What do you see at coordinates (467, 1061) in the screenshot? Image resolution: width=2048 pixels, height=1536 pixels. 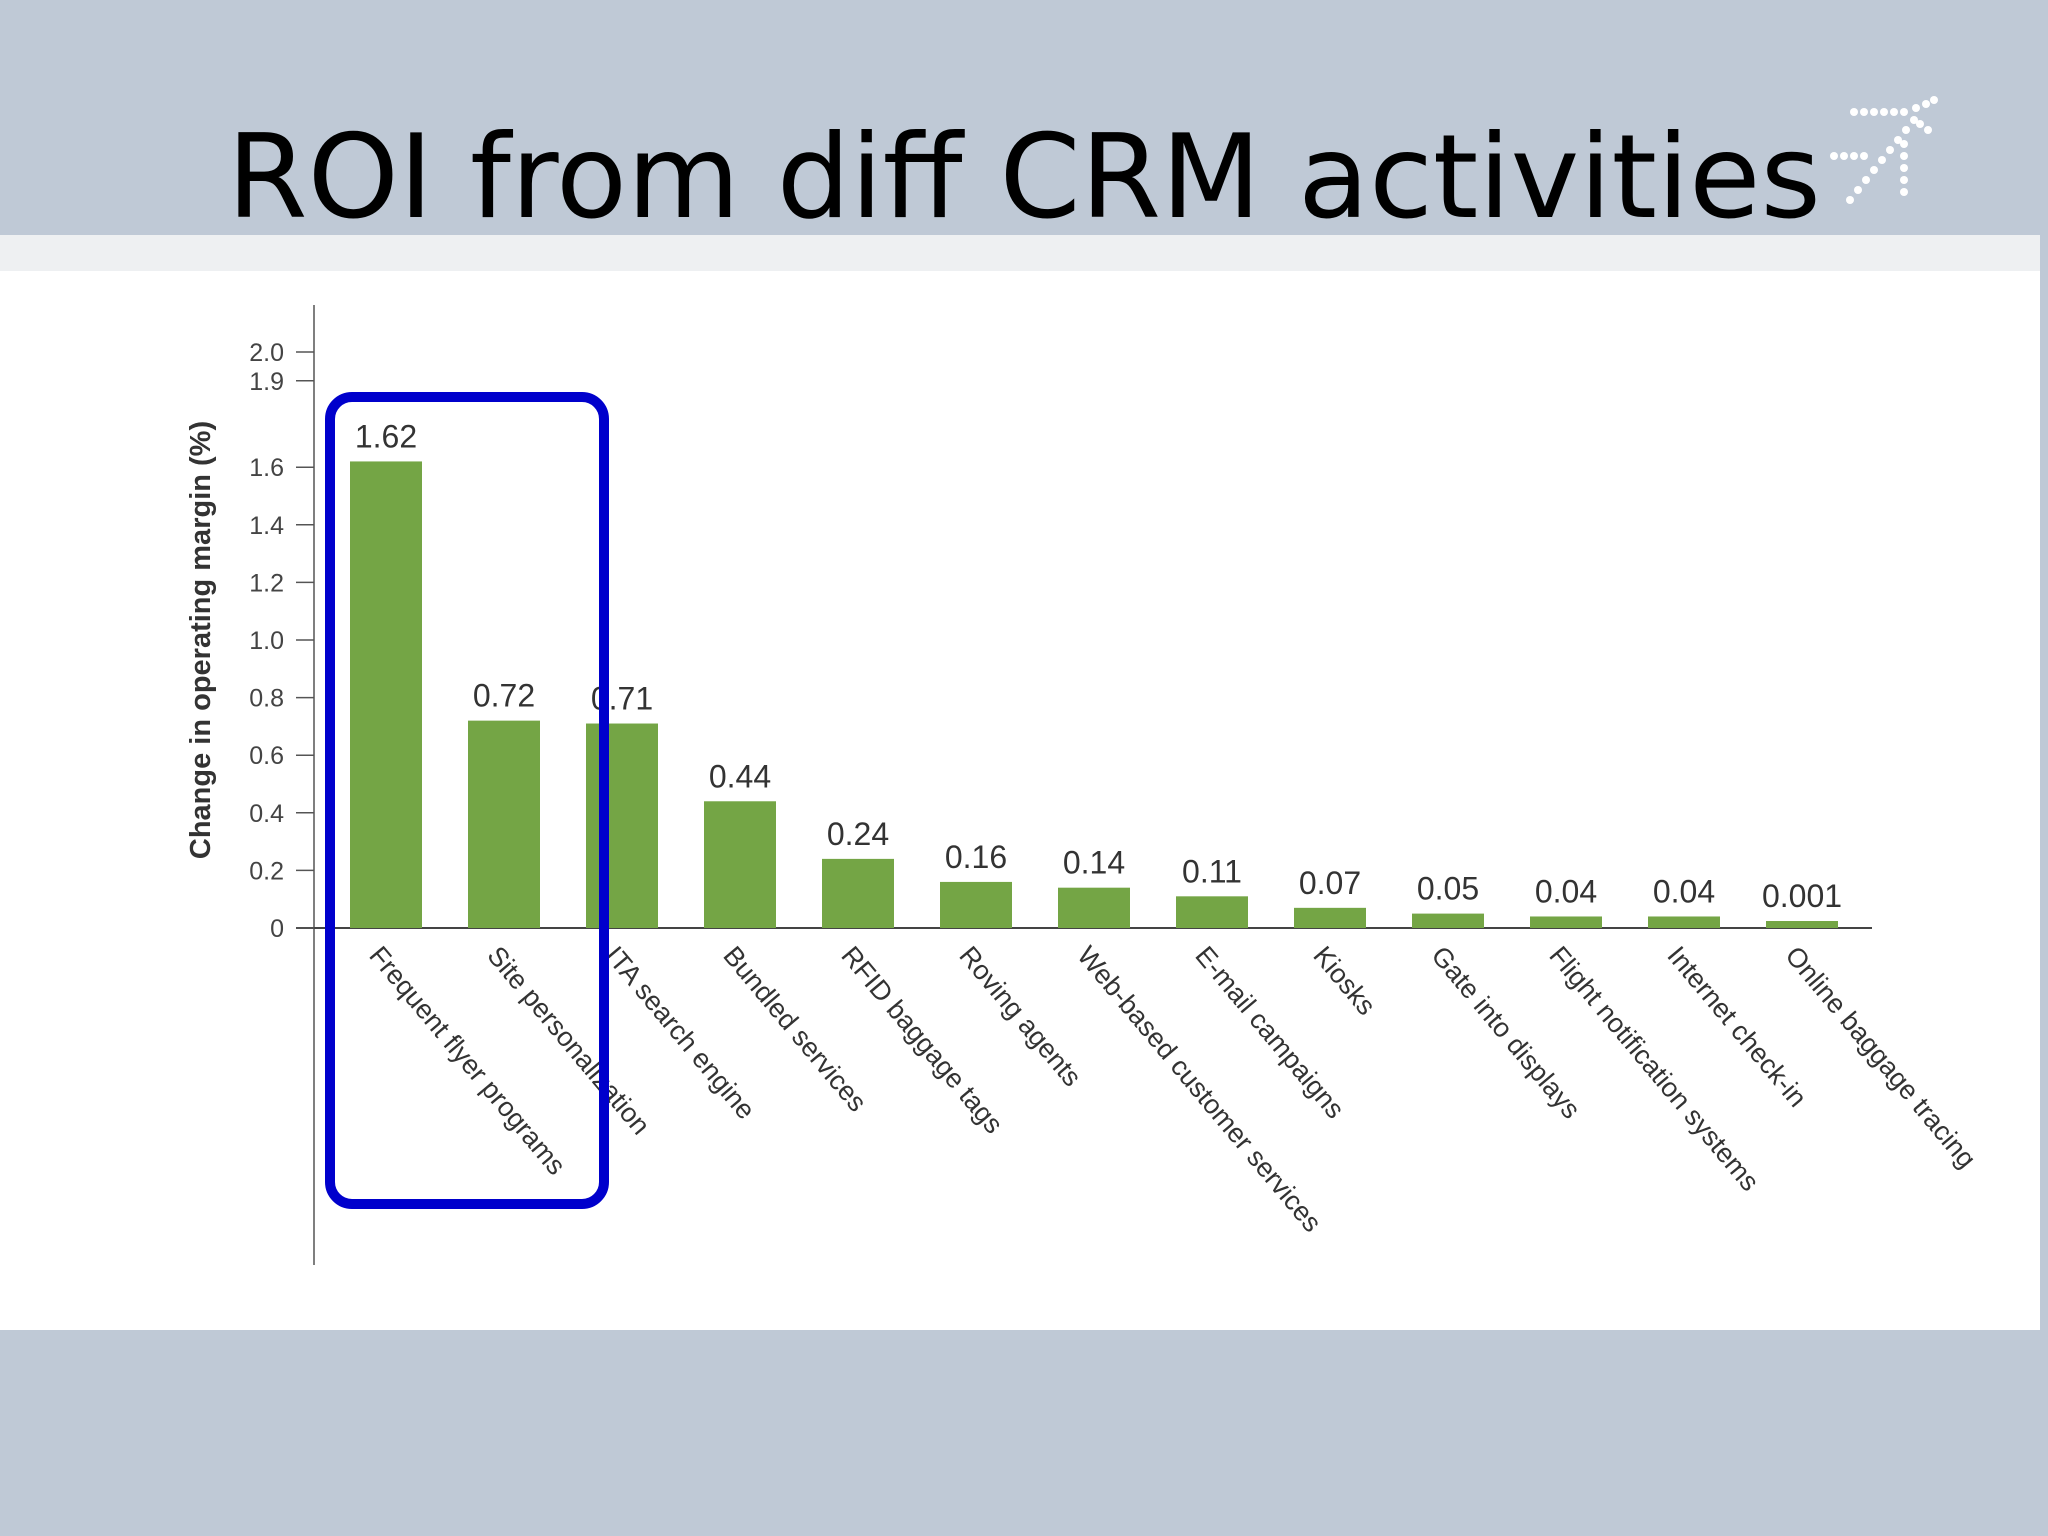 I see `category-label: Frequent flyer programs` at bounding box center [467, 1061].